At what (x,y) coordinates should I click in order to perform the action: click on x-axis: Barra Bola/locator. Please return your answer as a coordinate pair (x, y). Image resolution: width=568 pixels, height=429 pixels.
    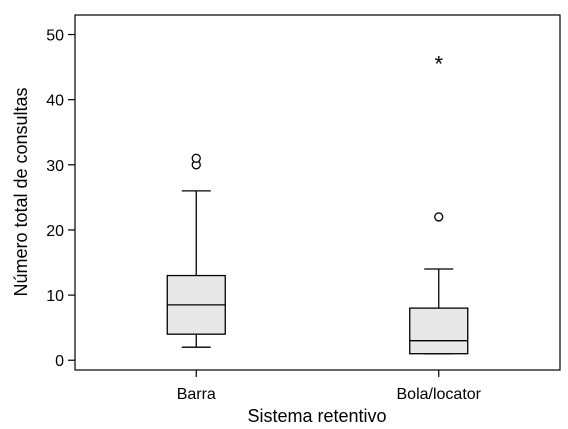
    Looking at the image, I should click on (329, 386).